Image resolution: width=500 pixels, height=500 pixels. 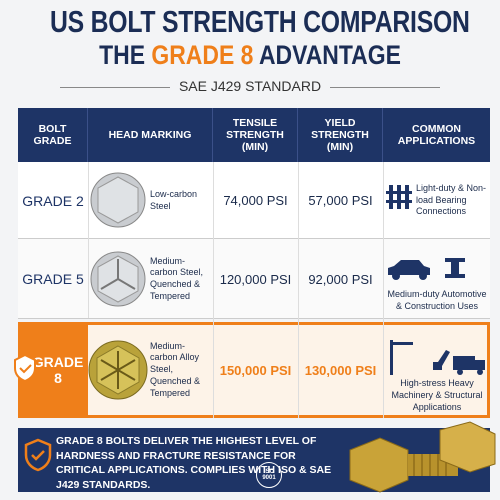 What do you see at coordinates (329, 55) in the screenshot?
I see `subtitle-part: ADVANTAGE` at bounding box center [329, 55].